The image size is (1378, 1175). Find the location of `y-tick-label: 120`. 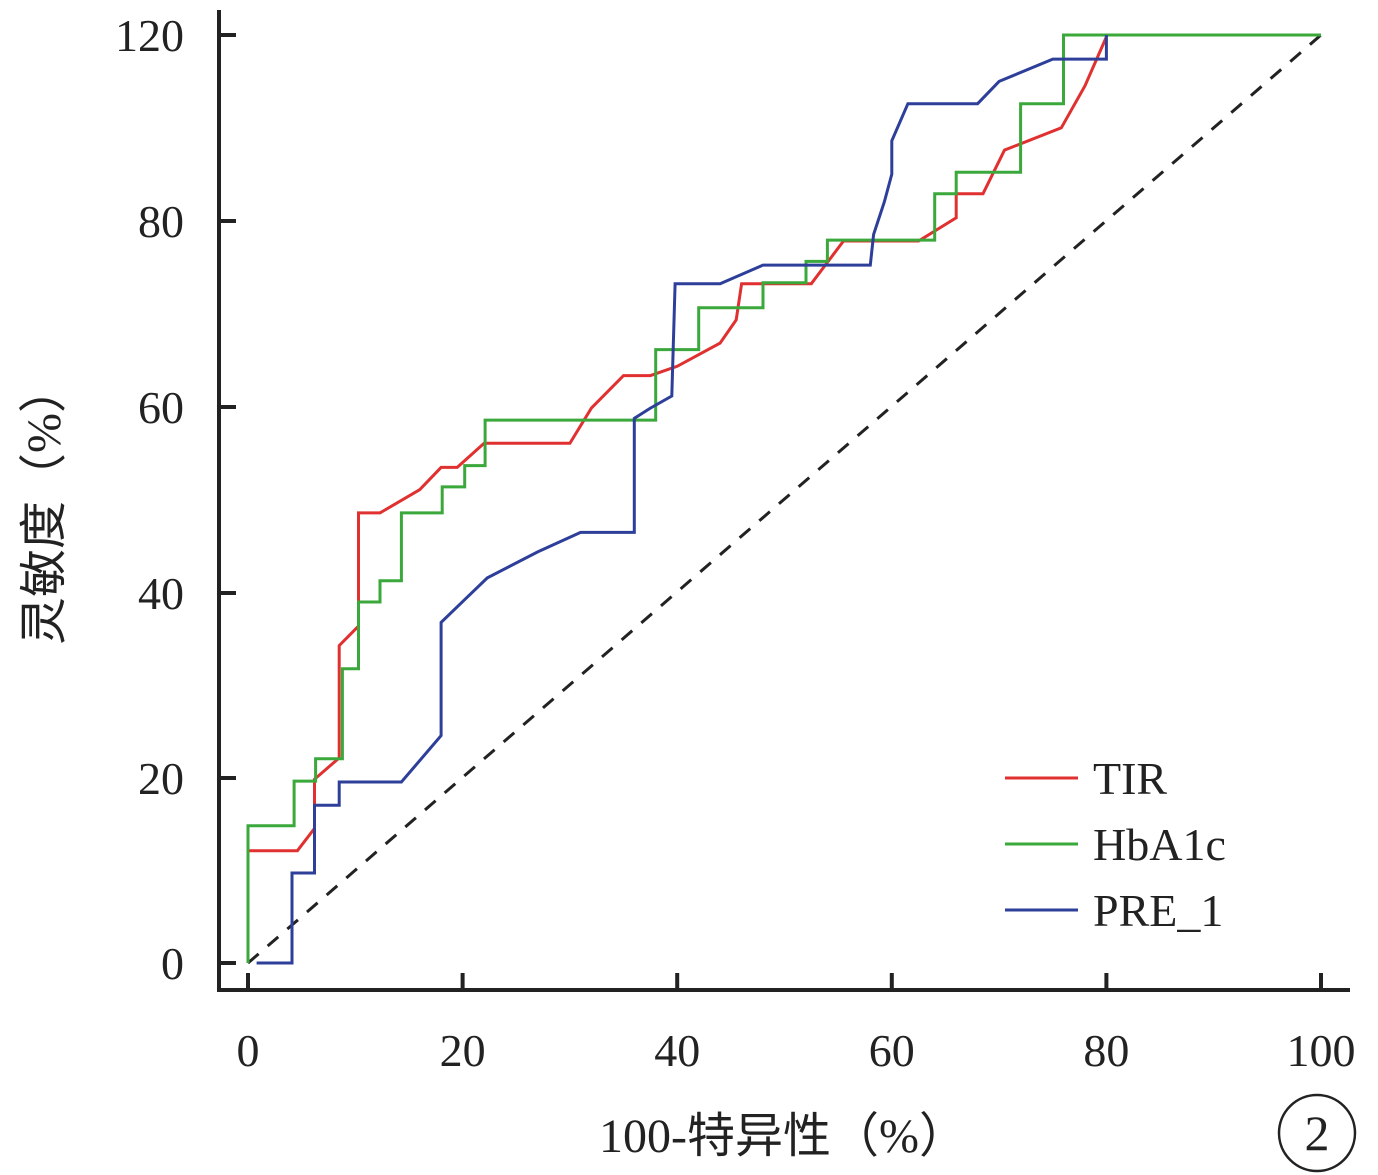

y-tick-label: 120 is located at coordinates (149, 35).